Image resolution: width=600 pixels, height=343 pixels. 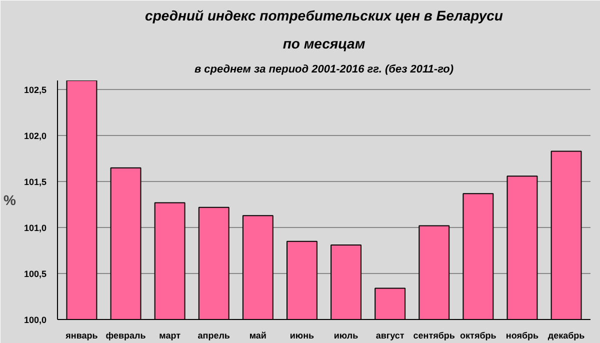 What do you see at coordinates (214, 335) in the screenshot?
I see `x-tick-label: апрель` at bounding box center [214, 335].